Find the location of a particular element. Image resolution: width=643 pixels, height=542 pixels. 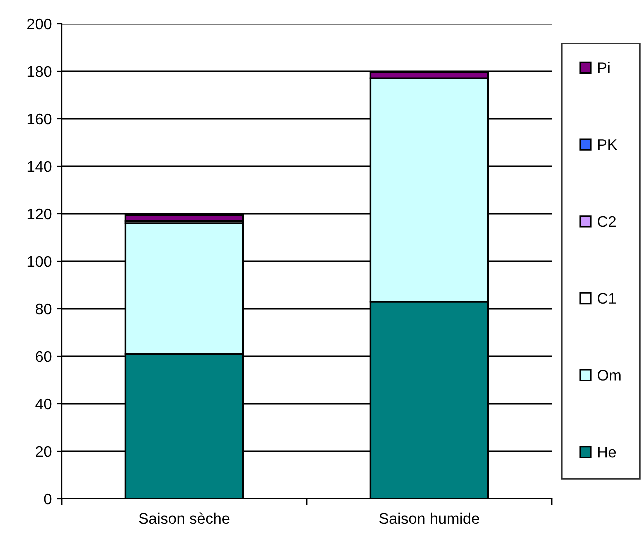

y-tick-label: 140 is located at coordinates (40, 166).